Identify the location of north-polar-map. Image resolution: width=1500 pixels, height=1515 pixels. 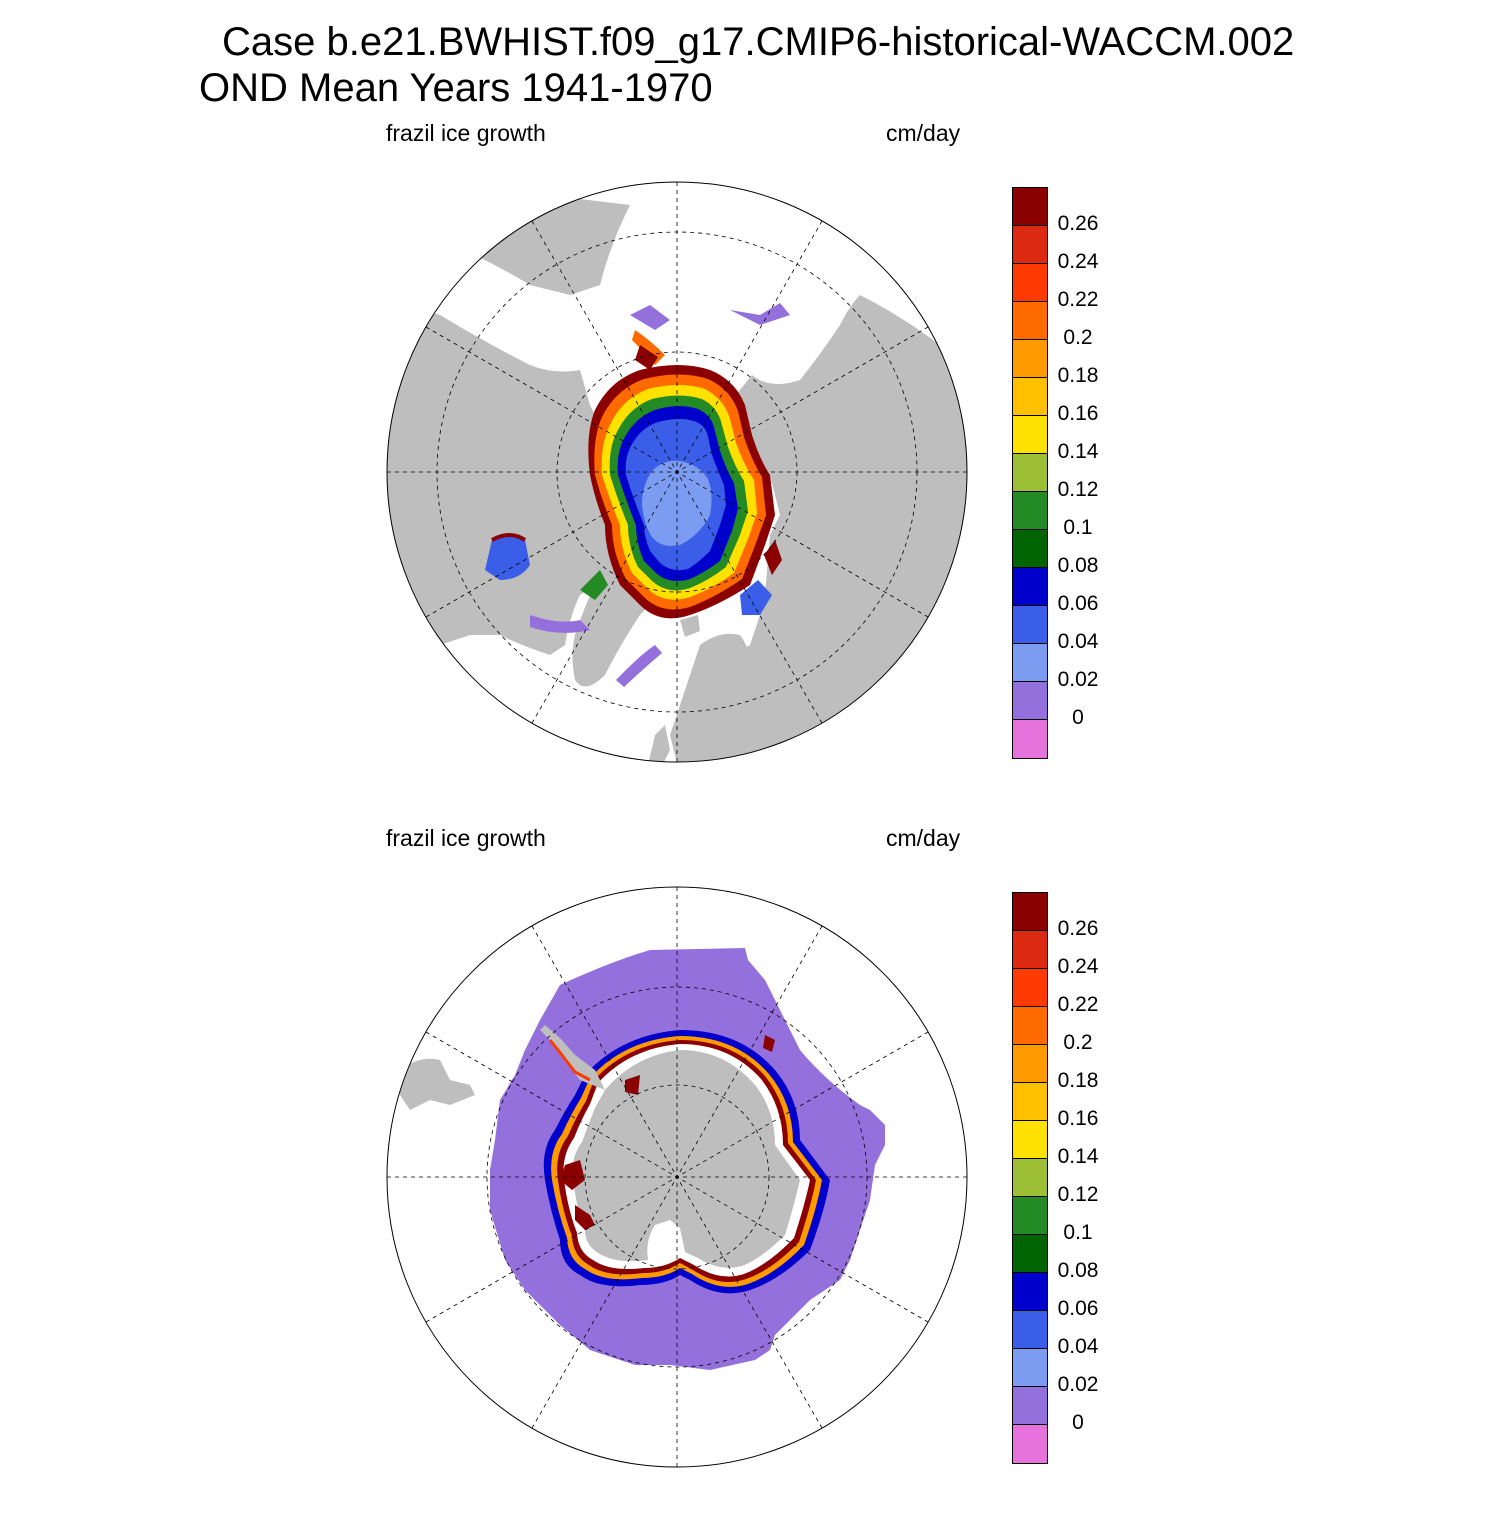
(677, 472).